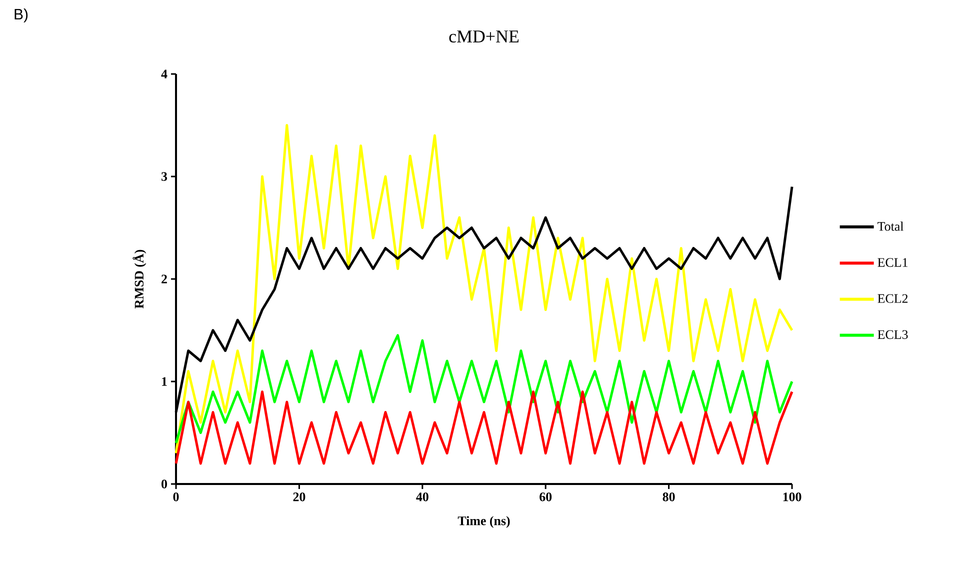 Image resolution: width=959 pixels, height=567 pixels. What do you see at coordinates (484, 36) in the screenshot?
I see `chart-title: cMD+NE` at bounding box center [484, 36].